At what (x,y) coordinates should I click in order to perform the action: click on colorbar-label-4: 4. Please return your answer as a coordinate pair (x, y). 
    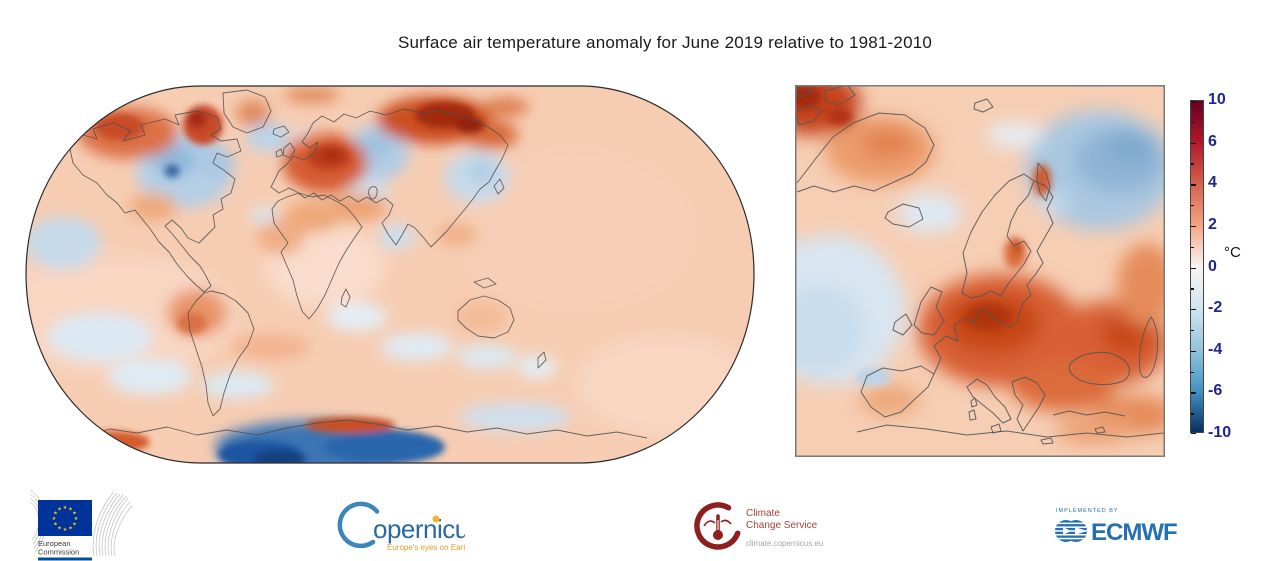
    Looking at the image, I should click on (1212, 183).